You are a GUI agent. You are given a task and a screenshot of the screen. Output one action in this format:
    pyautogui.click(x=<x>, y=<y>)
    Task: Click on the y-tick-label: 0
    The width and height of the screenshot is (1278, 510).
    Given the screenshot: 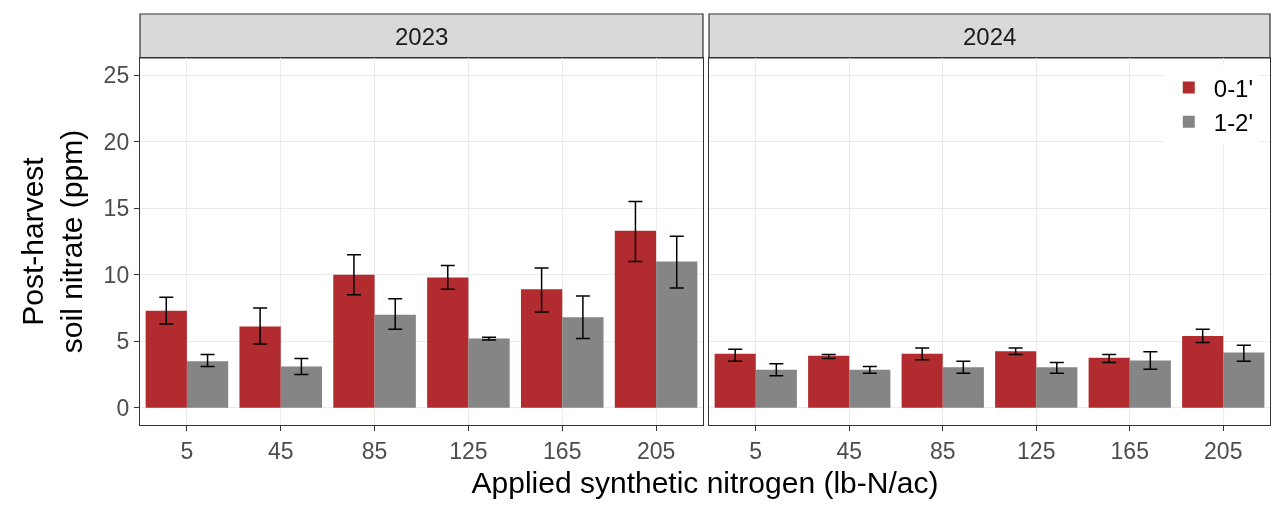 What is the action you would take?
    pyautogui.click(x=123, y=407)
    